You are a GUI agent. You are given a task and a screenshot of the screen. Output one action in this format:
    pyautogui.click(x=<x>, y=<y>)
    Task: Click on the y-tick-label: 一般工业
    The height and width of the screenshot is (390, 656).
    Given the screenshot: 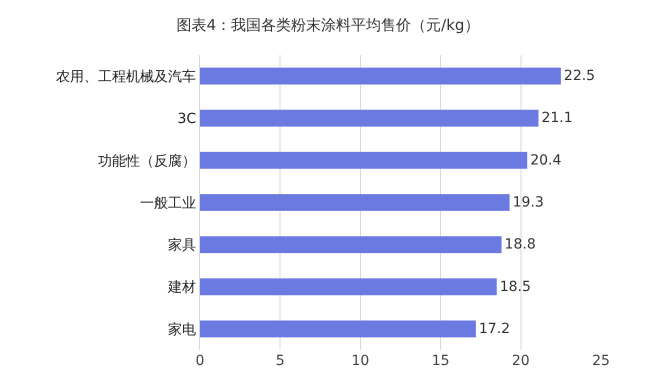 What is the action you would take?
    pyautogui.click(x=168, y=203)
    